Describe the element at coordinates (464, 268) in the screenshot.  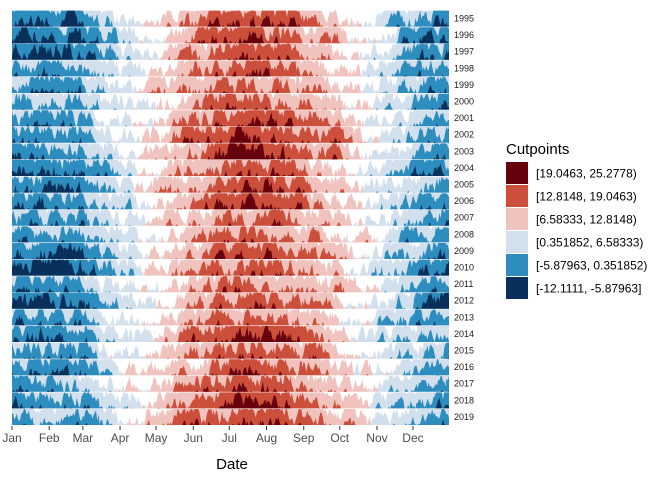
I see `year-label: 2010` at that location.